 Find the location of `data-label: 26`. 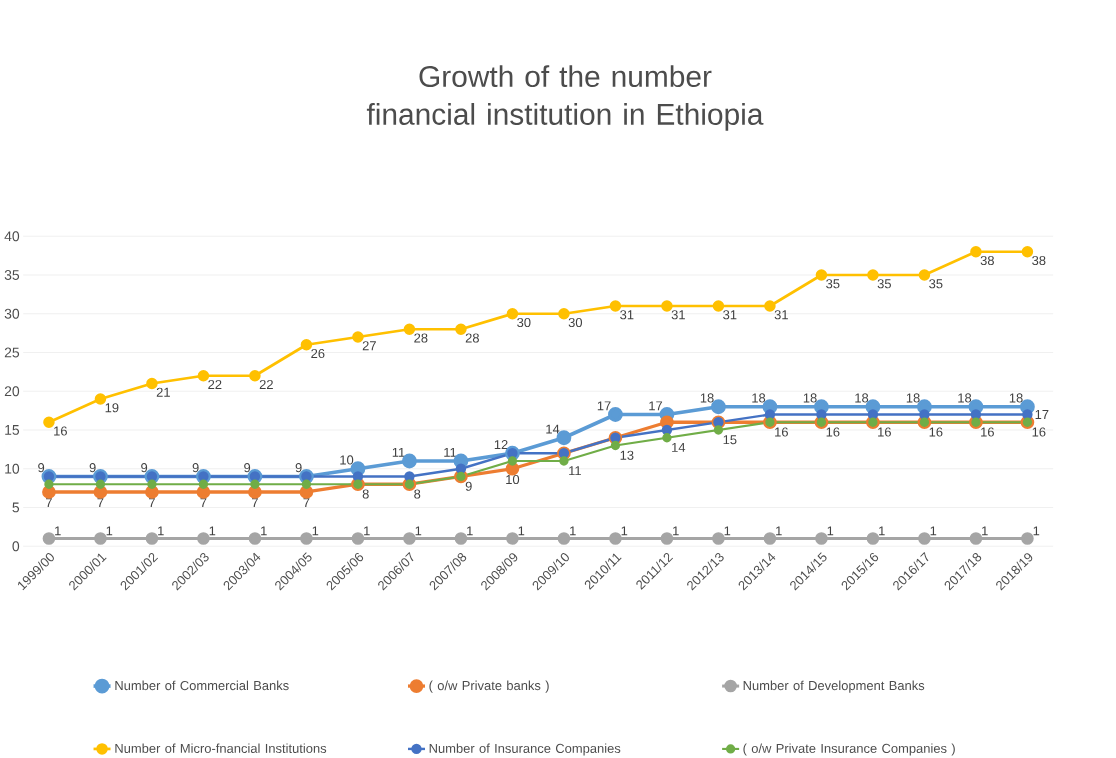

data-label: 26 is located at coordinates (318, 353).